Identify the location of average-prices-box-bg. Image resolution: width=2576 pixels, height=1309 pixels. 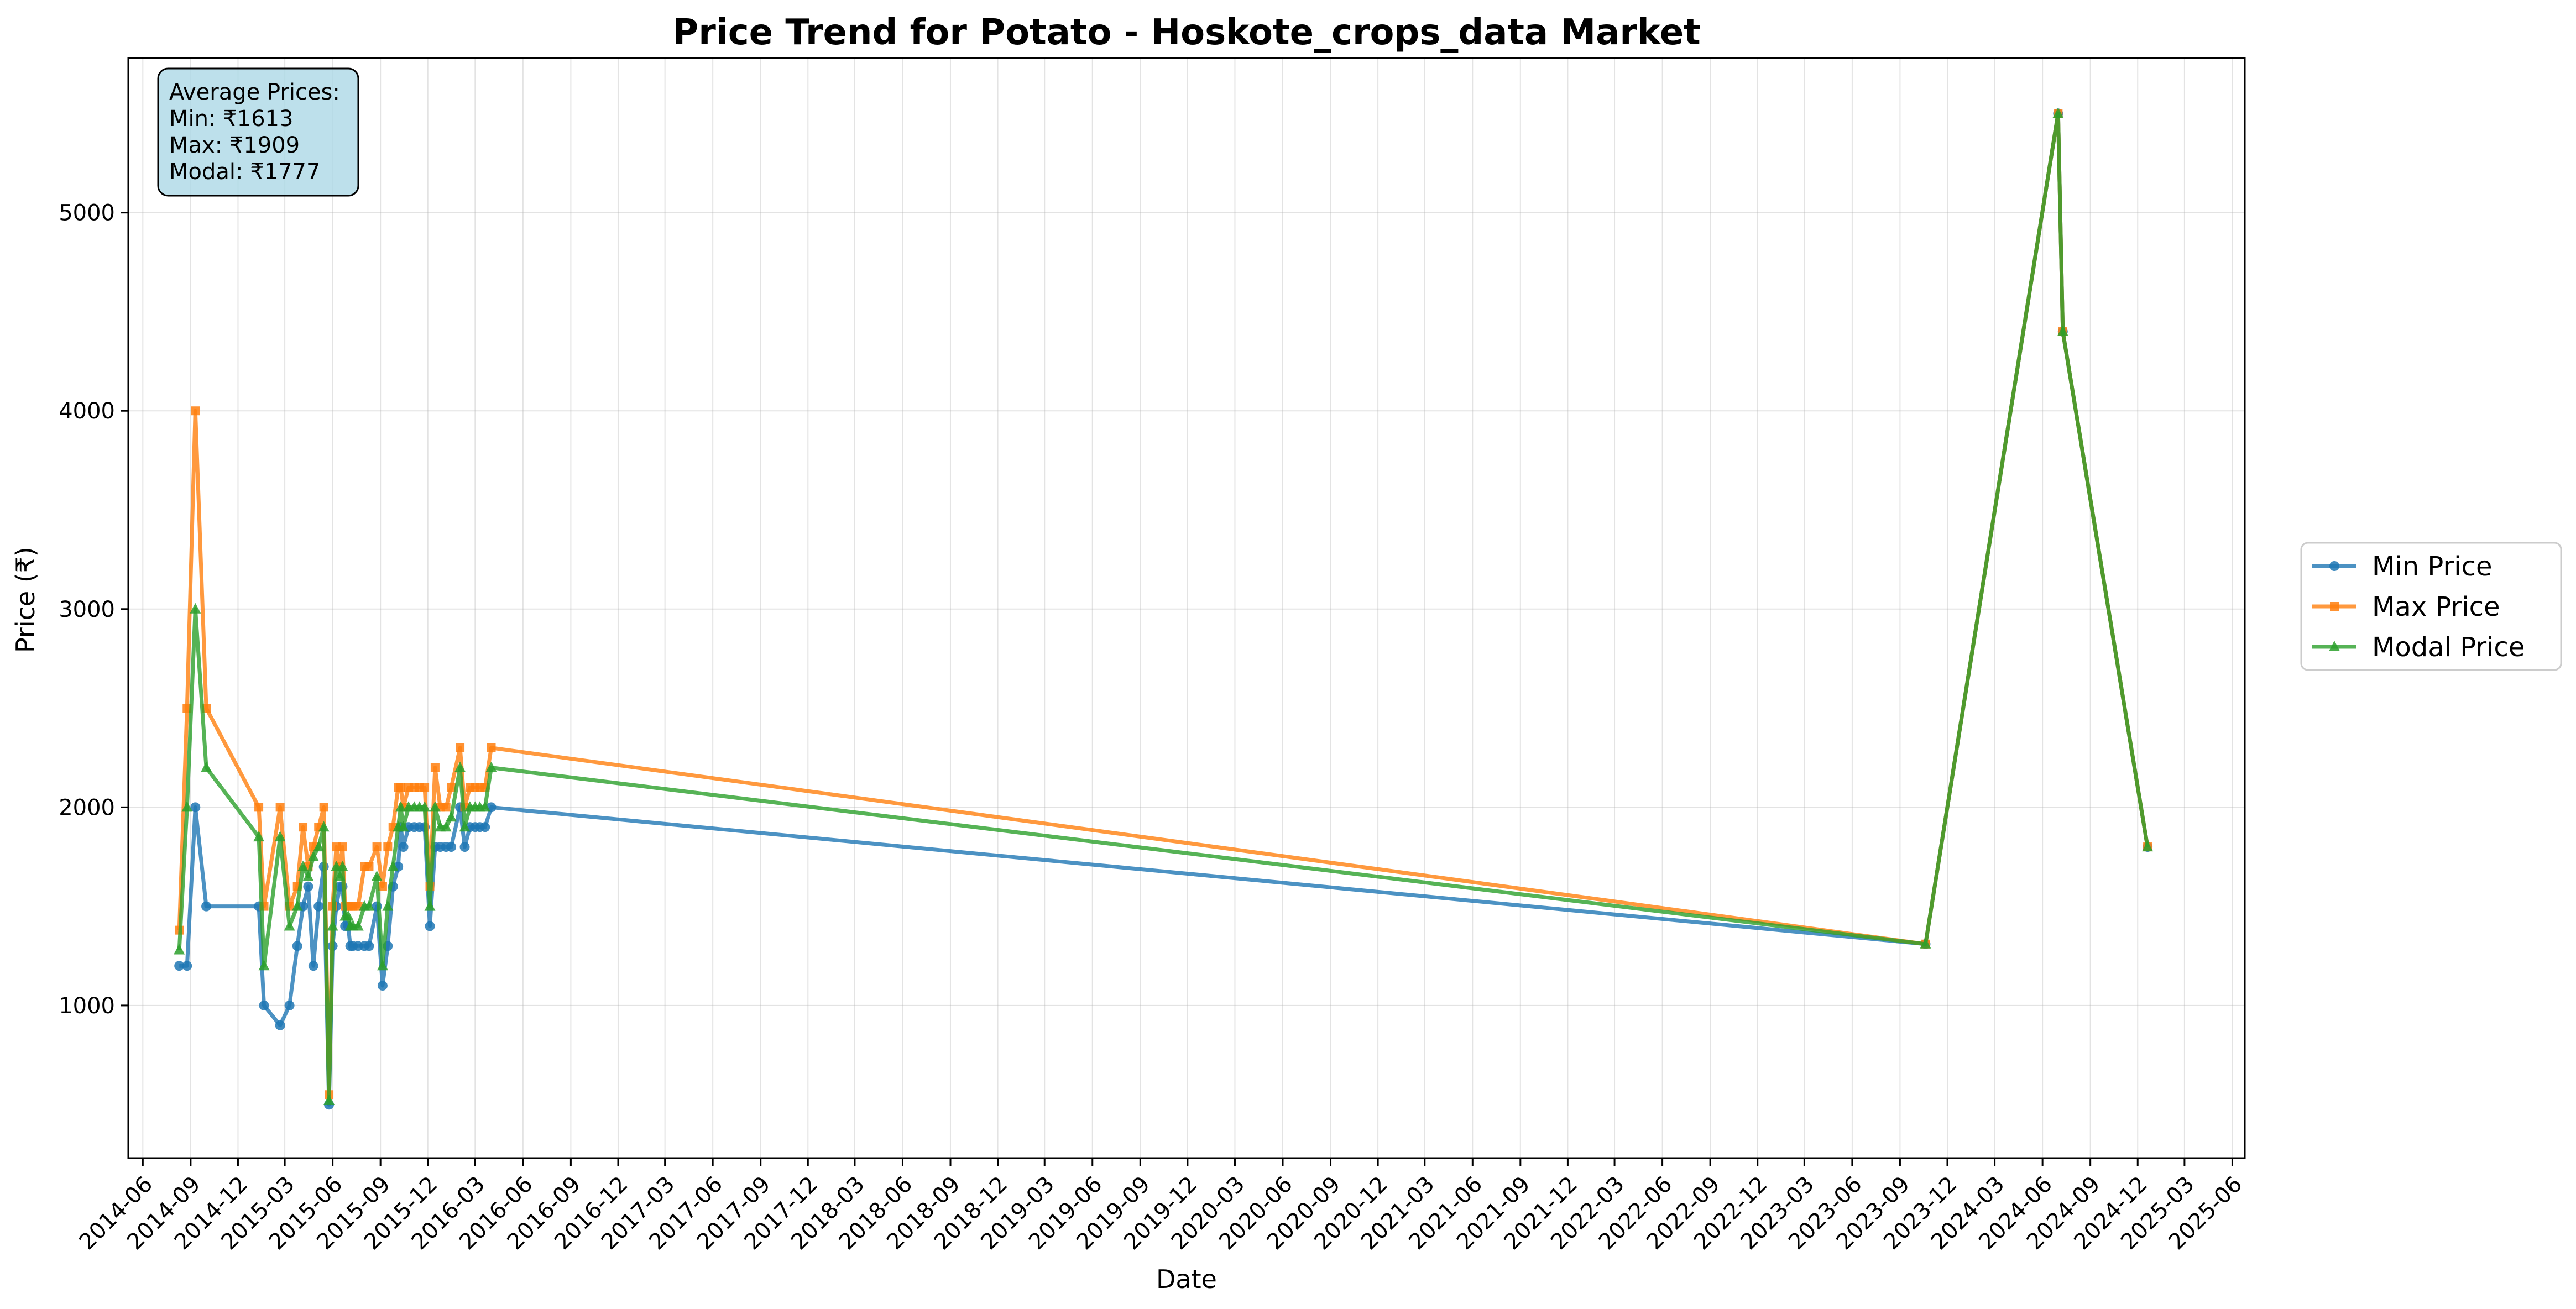
(258, 132).